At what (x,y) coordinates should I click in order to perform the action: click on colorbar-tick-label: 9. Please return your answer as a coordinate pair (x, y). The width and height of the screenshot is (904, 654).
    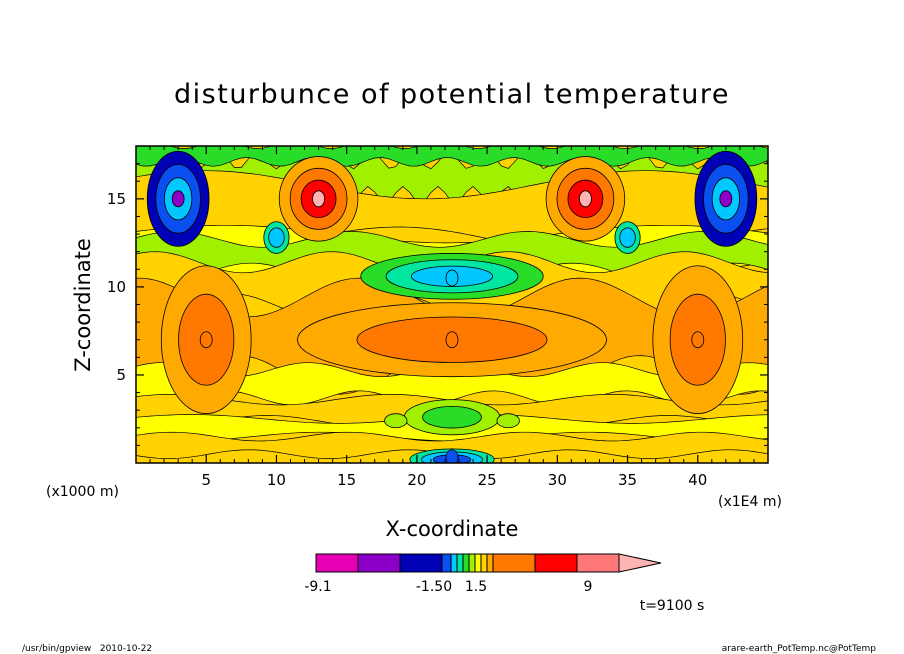
    Looking at the image, I should click on (588, 587).